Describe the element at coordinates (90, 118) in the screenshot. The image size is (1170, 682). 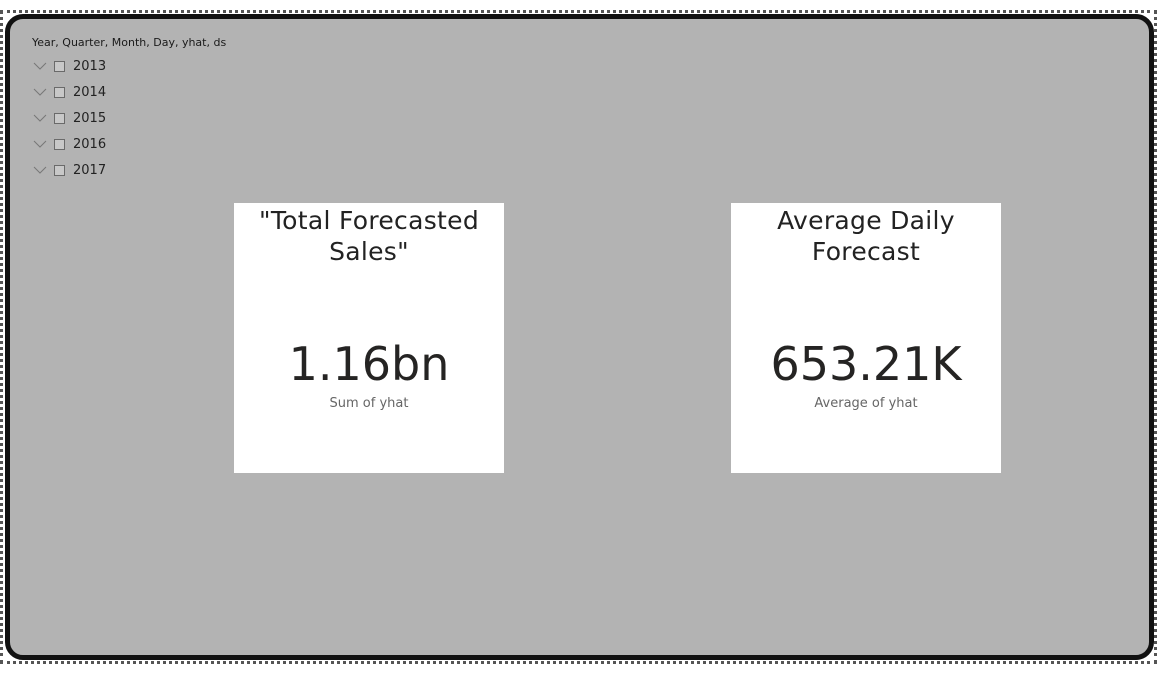
I see `slicer-item-label: 2015` at that location.